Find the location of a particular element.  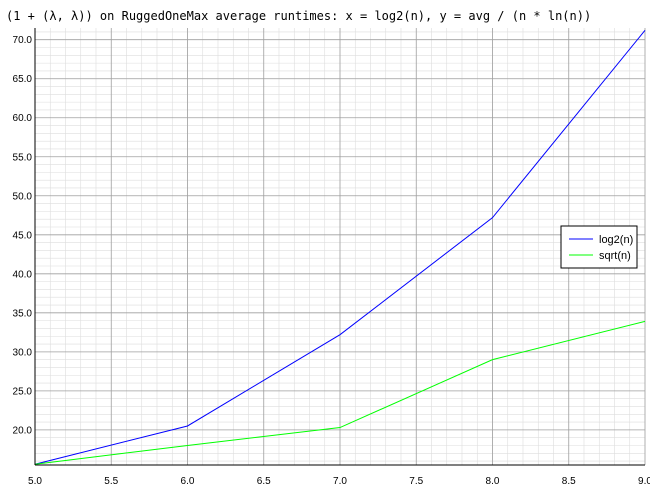

x-tick-label: 9.0 is located at coordinates (644, 481).